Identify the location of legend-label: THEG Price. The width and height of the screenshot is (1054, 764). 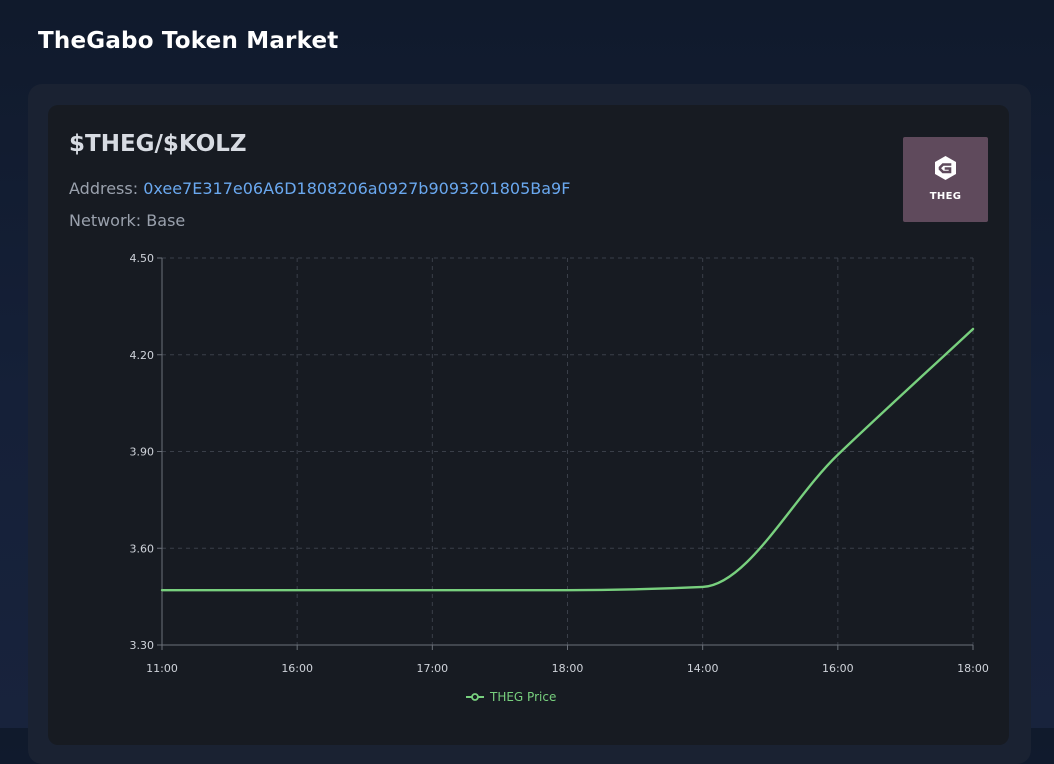
(523, 697).